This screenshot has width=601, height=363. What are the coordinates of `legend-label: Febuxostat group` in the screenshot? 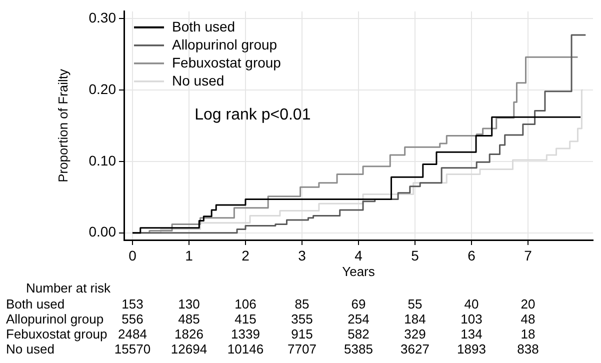 It's located at (227, 62).